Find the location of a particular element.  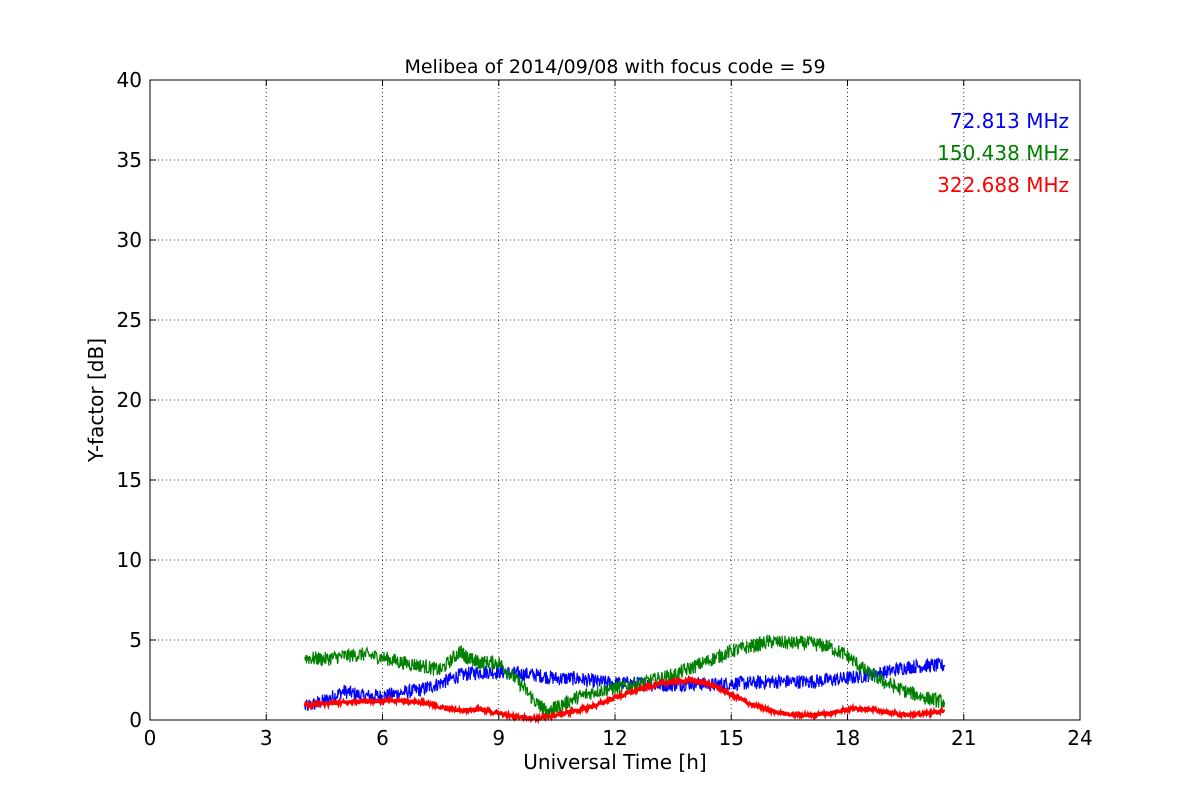

legend-entry: 72.813 MHz is located at coordinates (1009, 121).